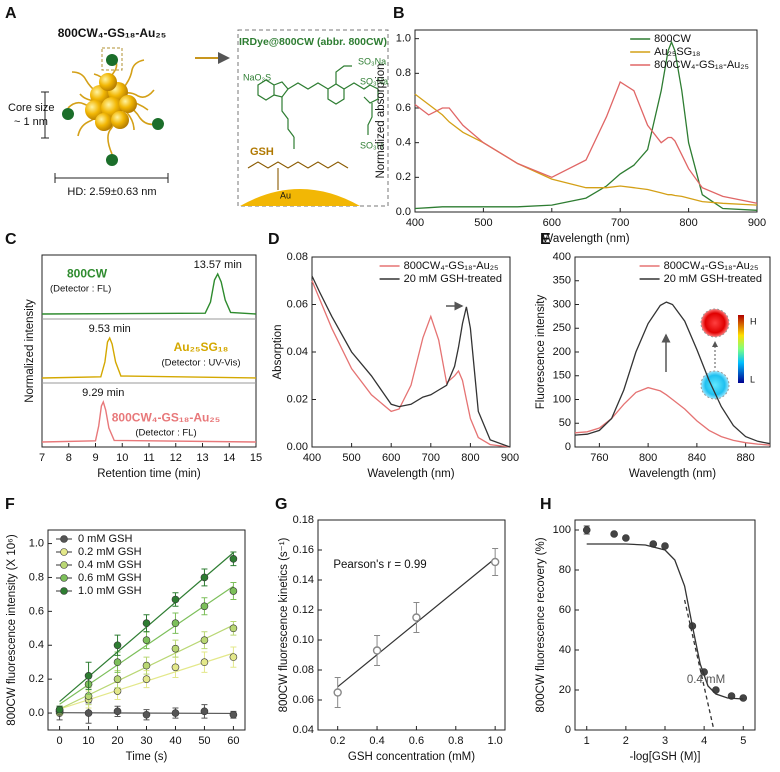 The width and height of the screenshot is (780, 772). Describe the element at coordinates (303, 550) in the screenshot. I see `y-tick-label: 0.16` at that location.